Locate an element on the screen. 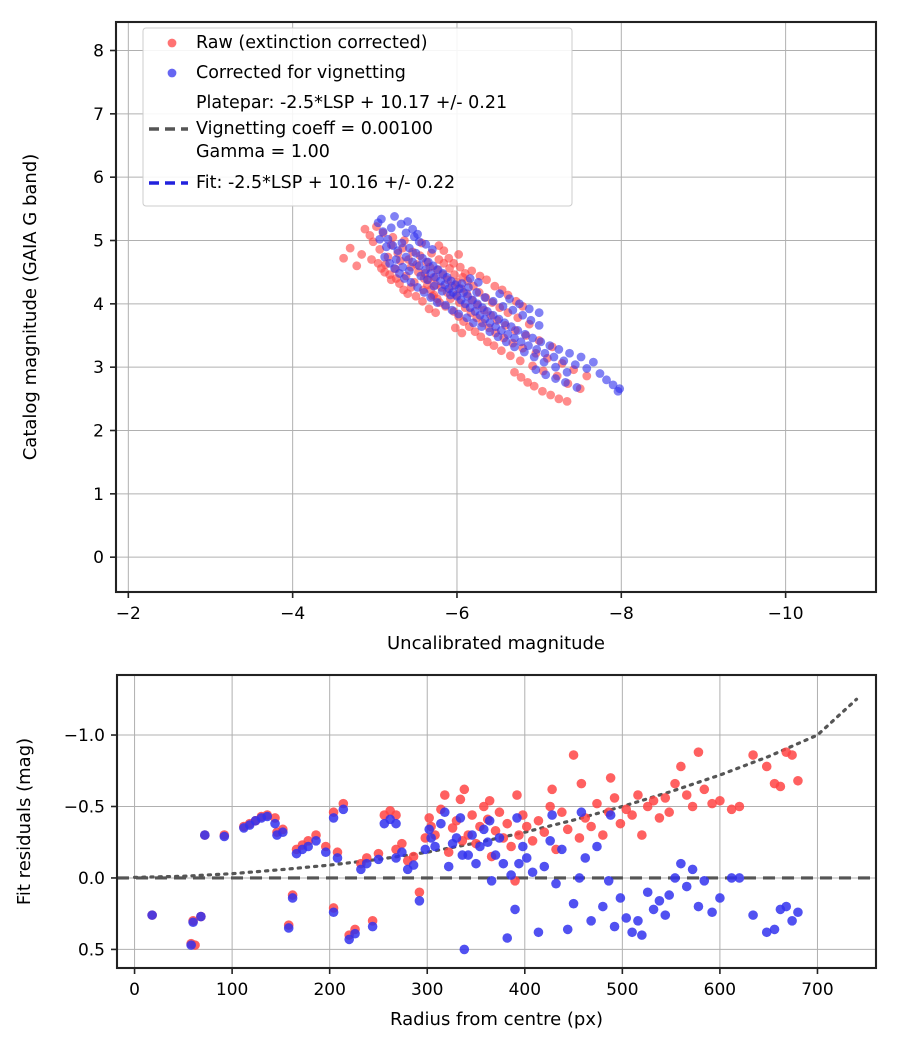 This screenshot has height=1050, width=900. y-tick-label: −0.5 is located at coordinates (84, 807).